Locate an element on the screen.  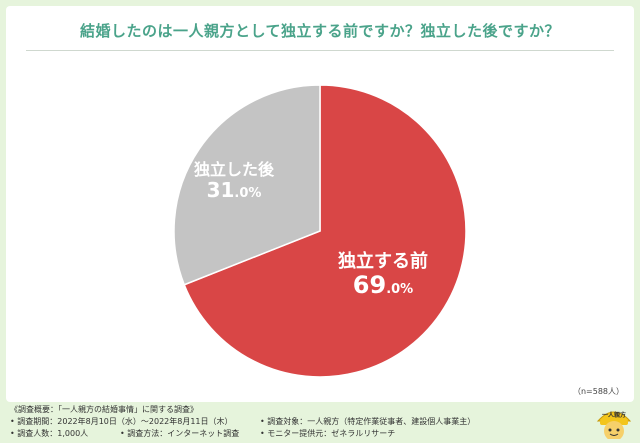
survey-period: • 調査期間：2022年8月10日（水）〜2022年8月11日（木） is located at coordinates (121, 421).